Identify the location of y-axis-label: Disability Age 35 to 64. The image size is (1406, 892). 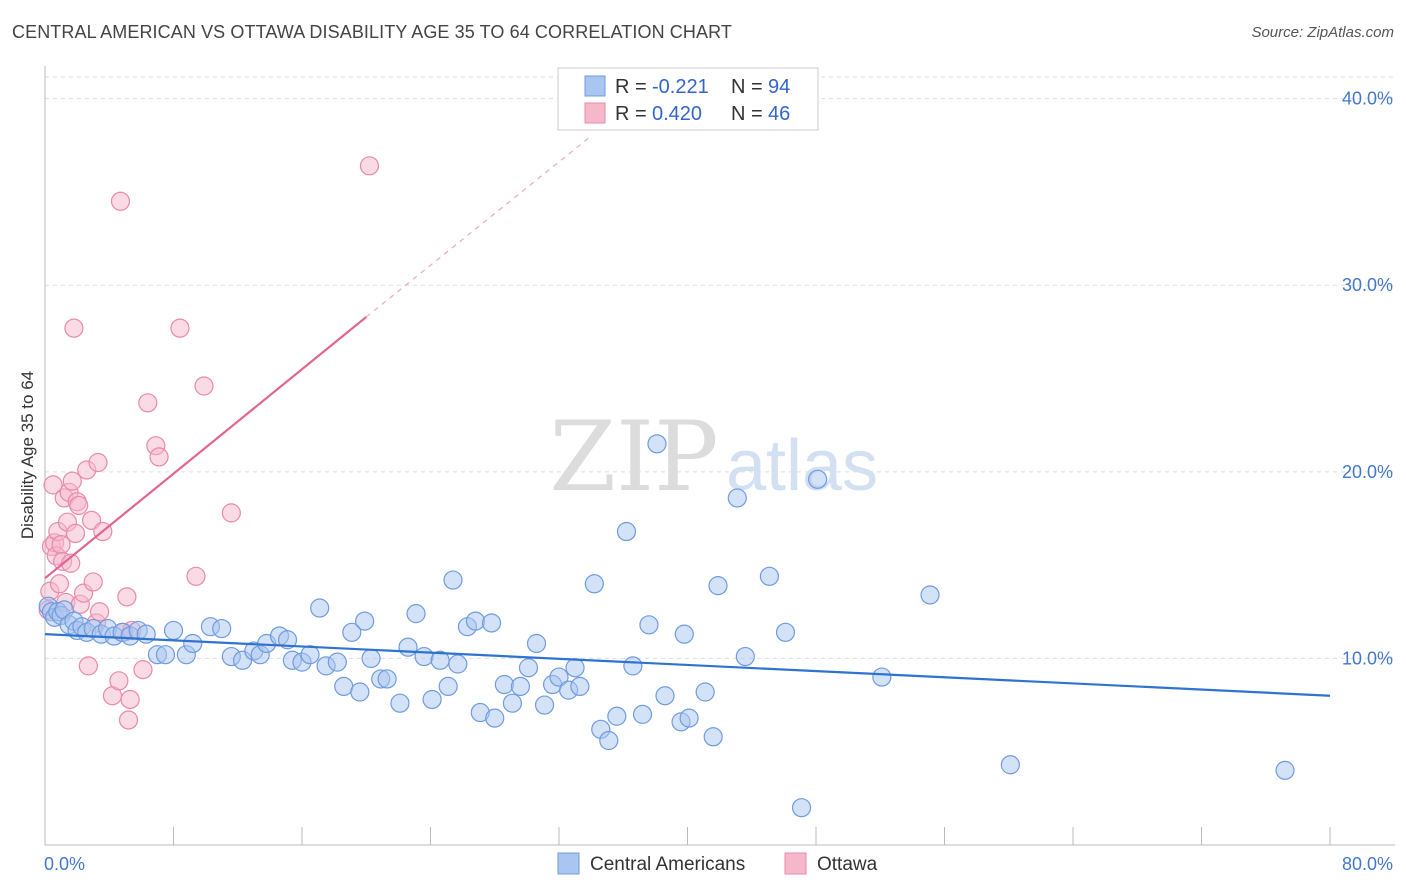
(27, 455).